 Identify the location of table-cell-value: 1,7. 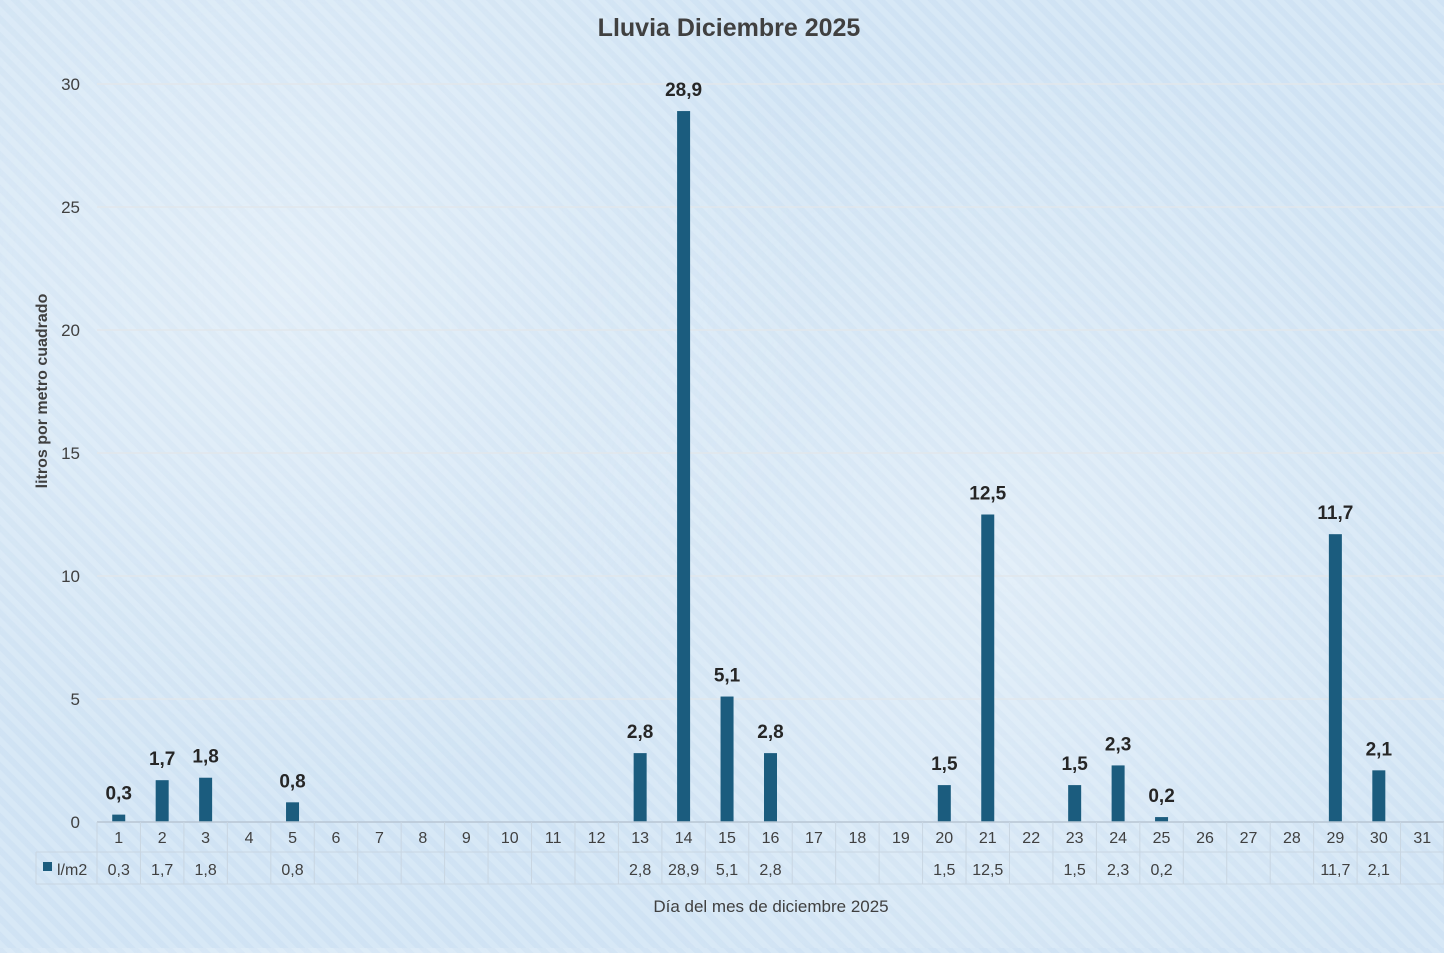
(162, 870).